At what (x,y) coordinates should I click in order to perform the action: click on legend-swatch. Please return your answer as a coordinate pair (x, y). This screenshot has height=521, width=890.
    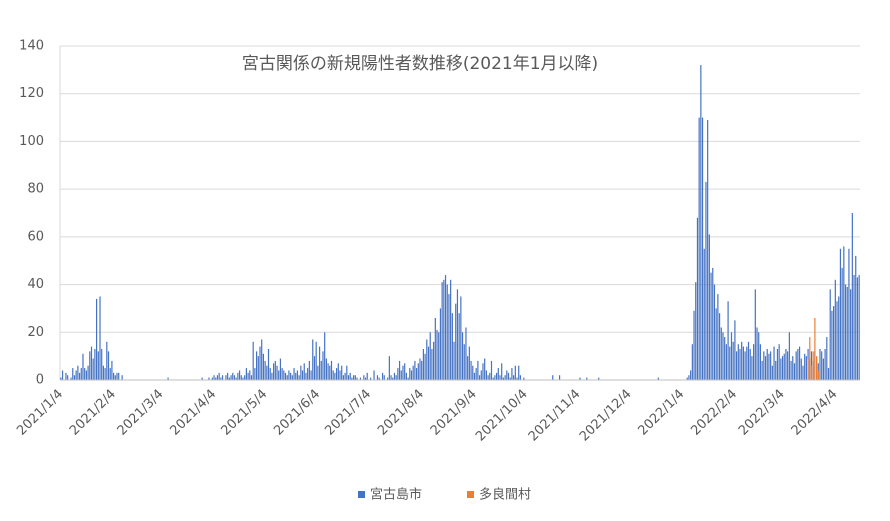
    Looking at the image, I should click on (470, 494).